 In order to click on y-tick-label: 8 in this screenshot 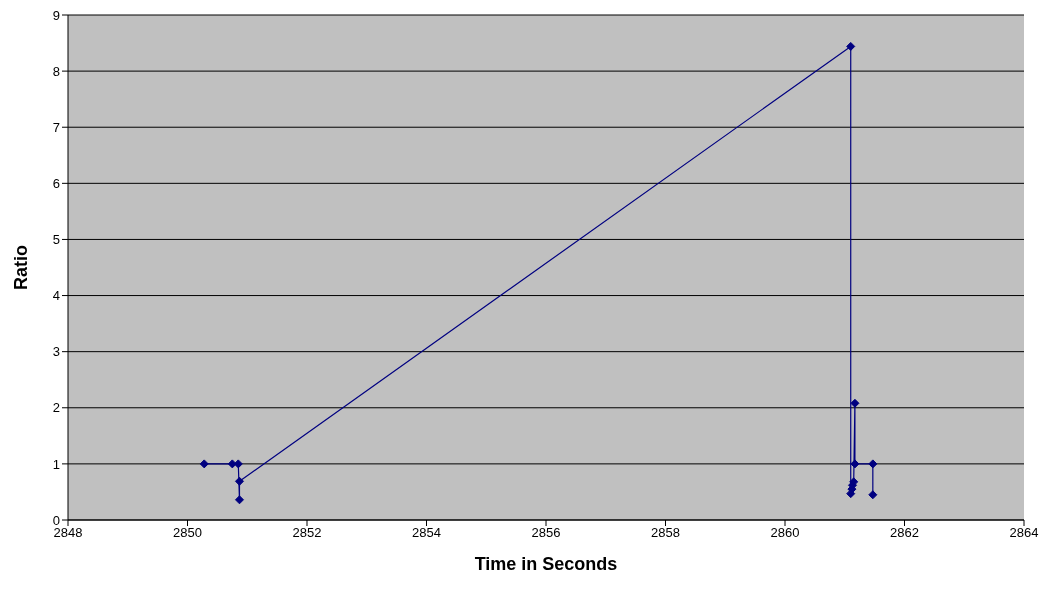, I will do `click(56, 71)`.